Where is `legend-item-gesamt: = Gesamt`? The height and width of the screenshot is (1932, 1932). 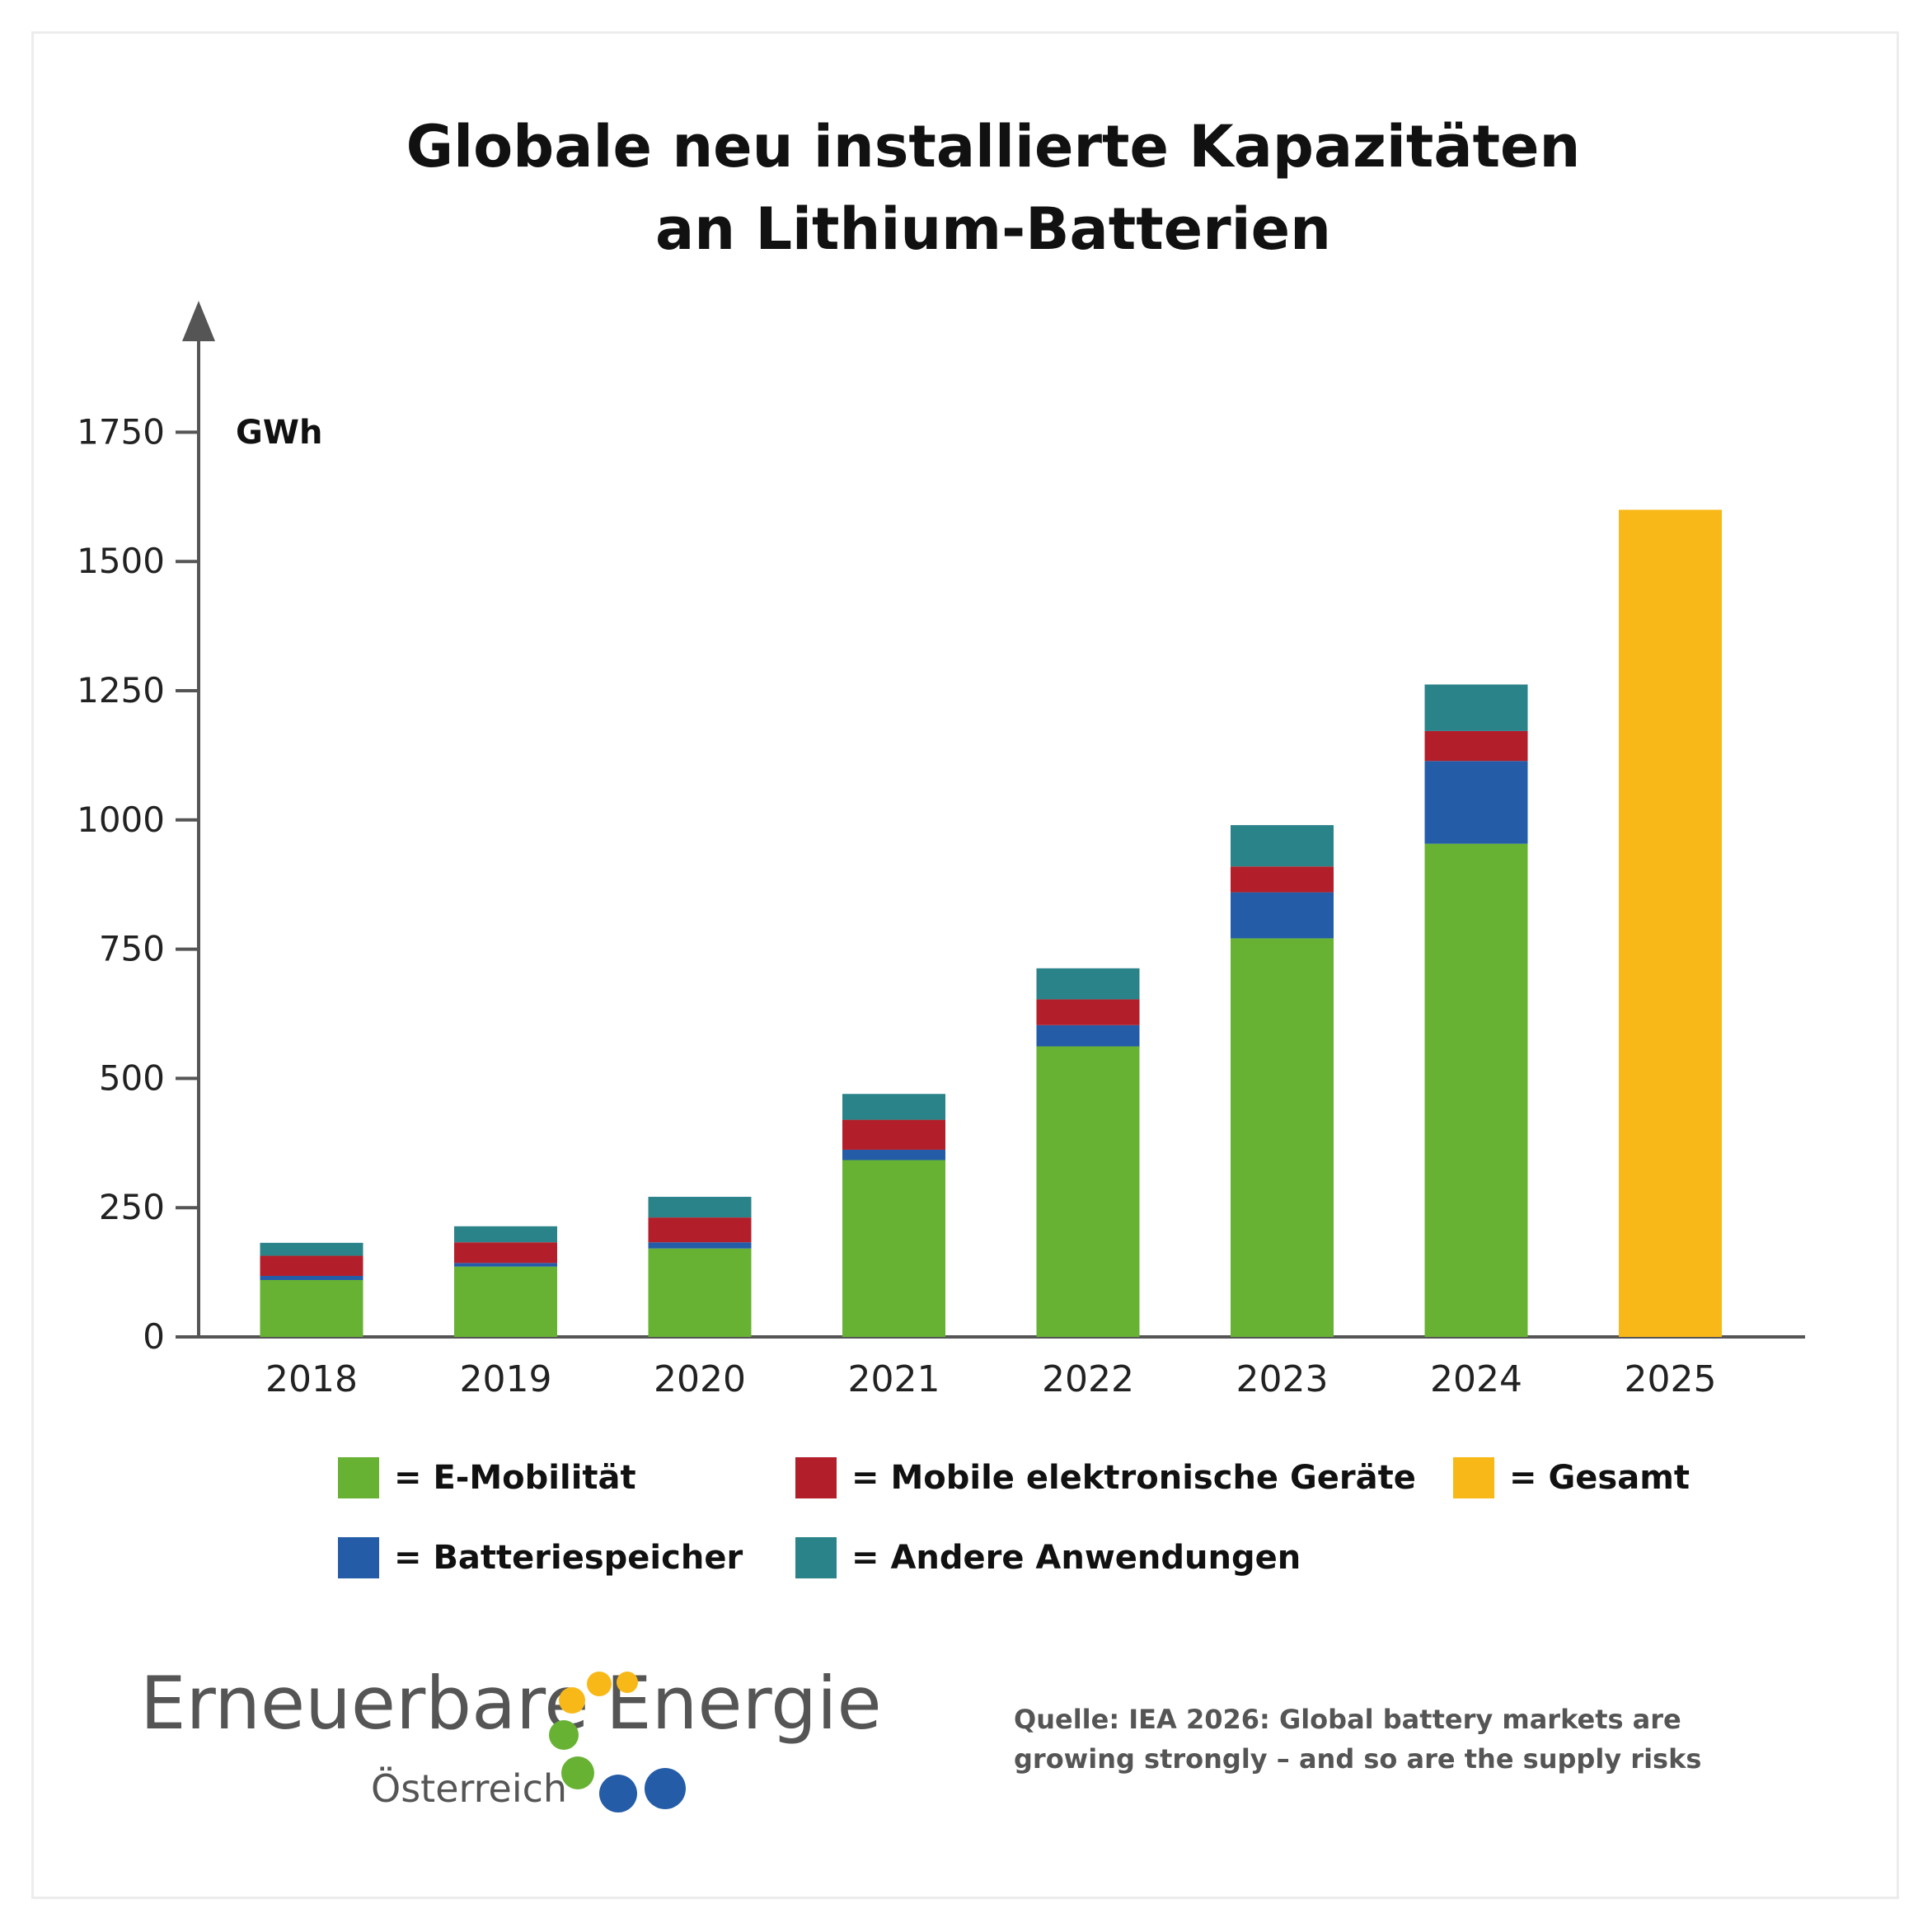 legend-item-gesamt: = Gesamt is located at coordinates (1571, 1478).